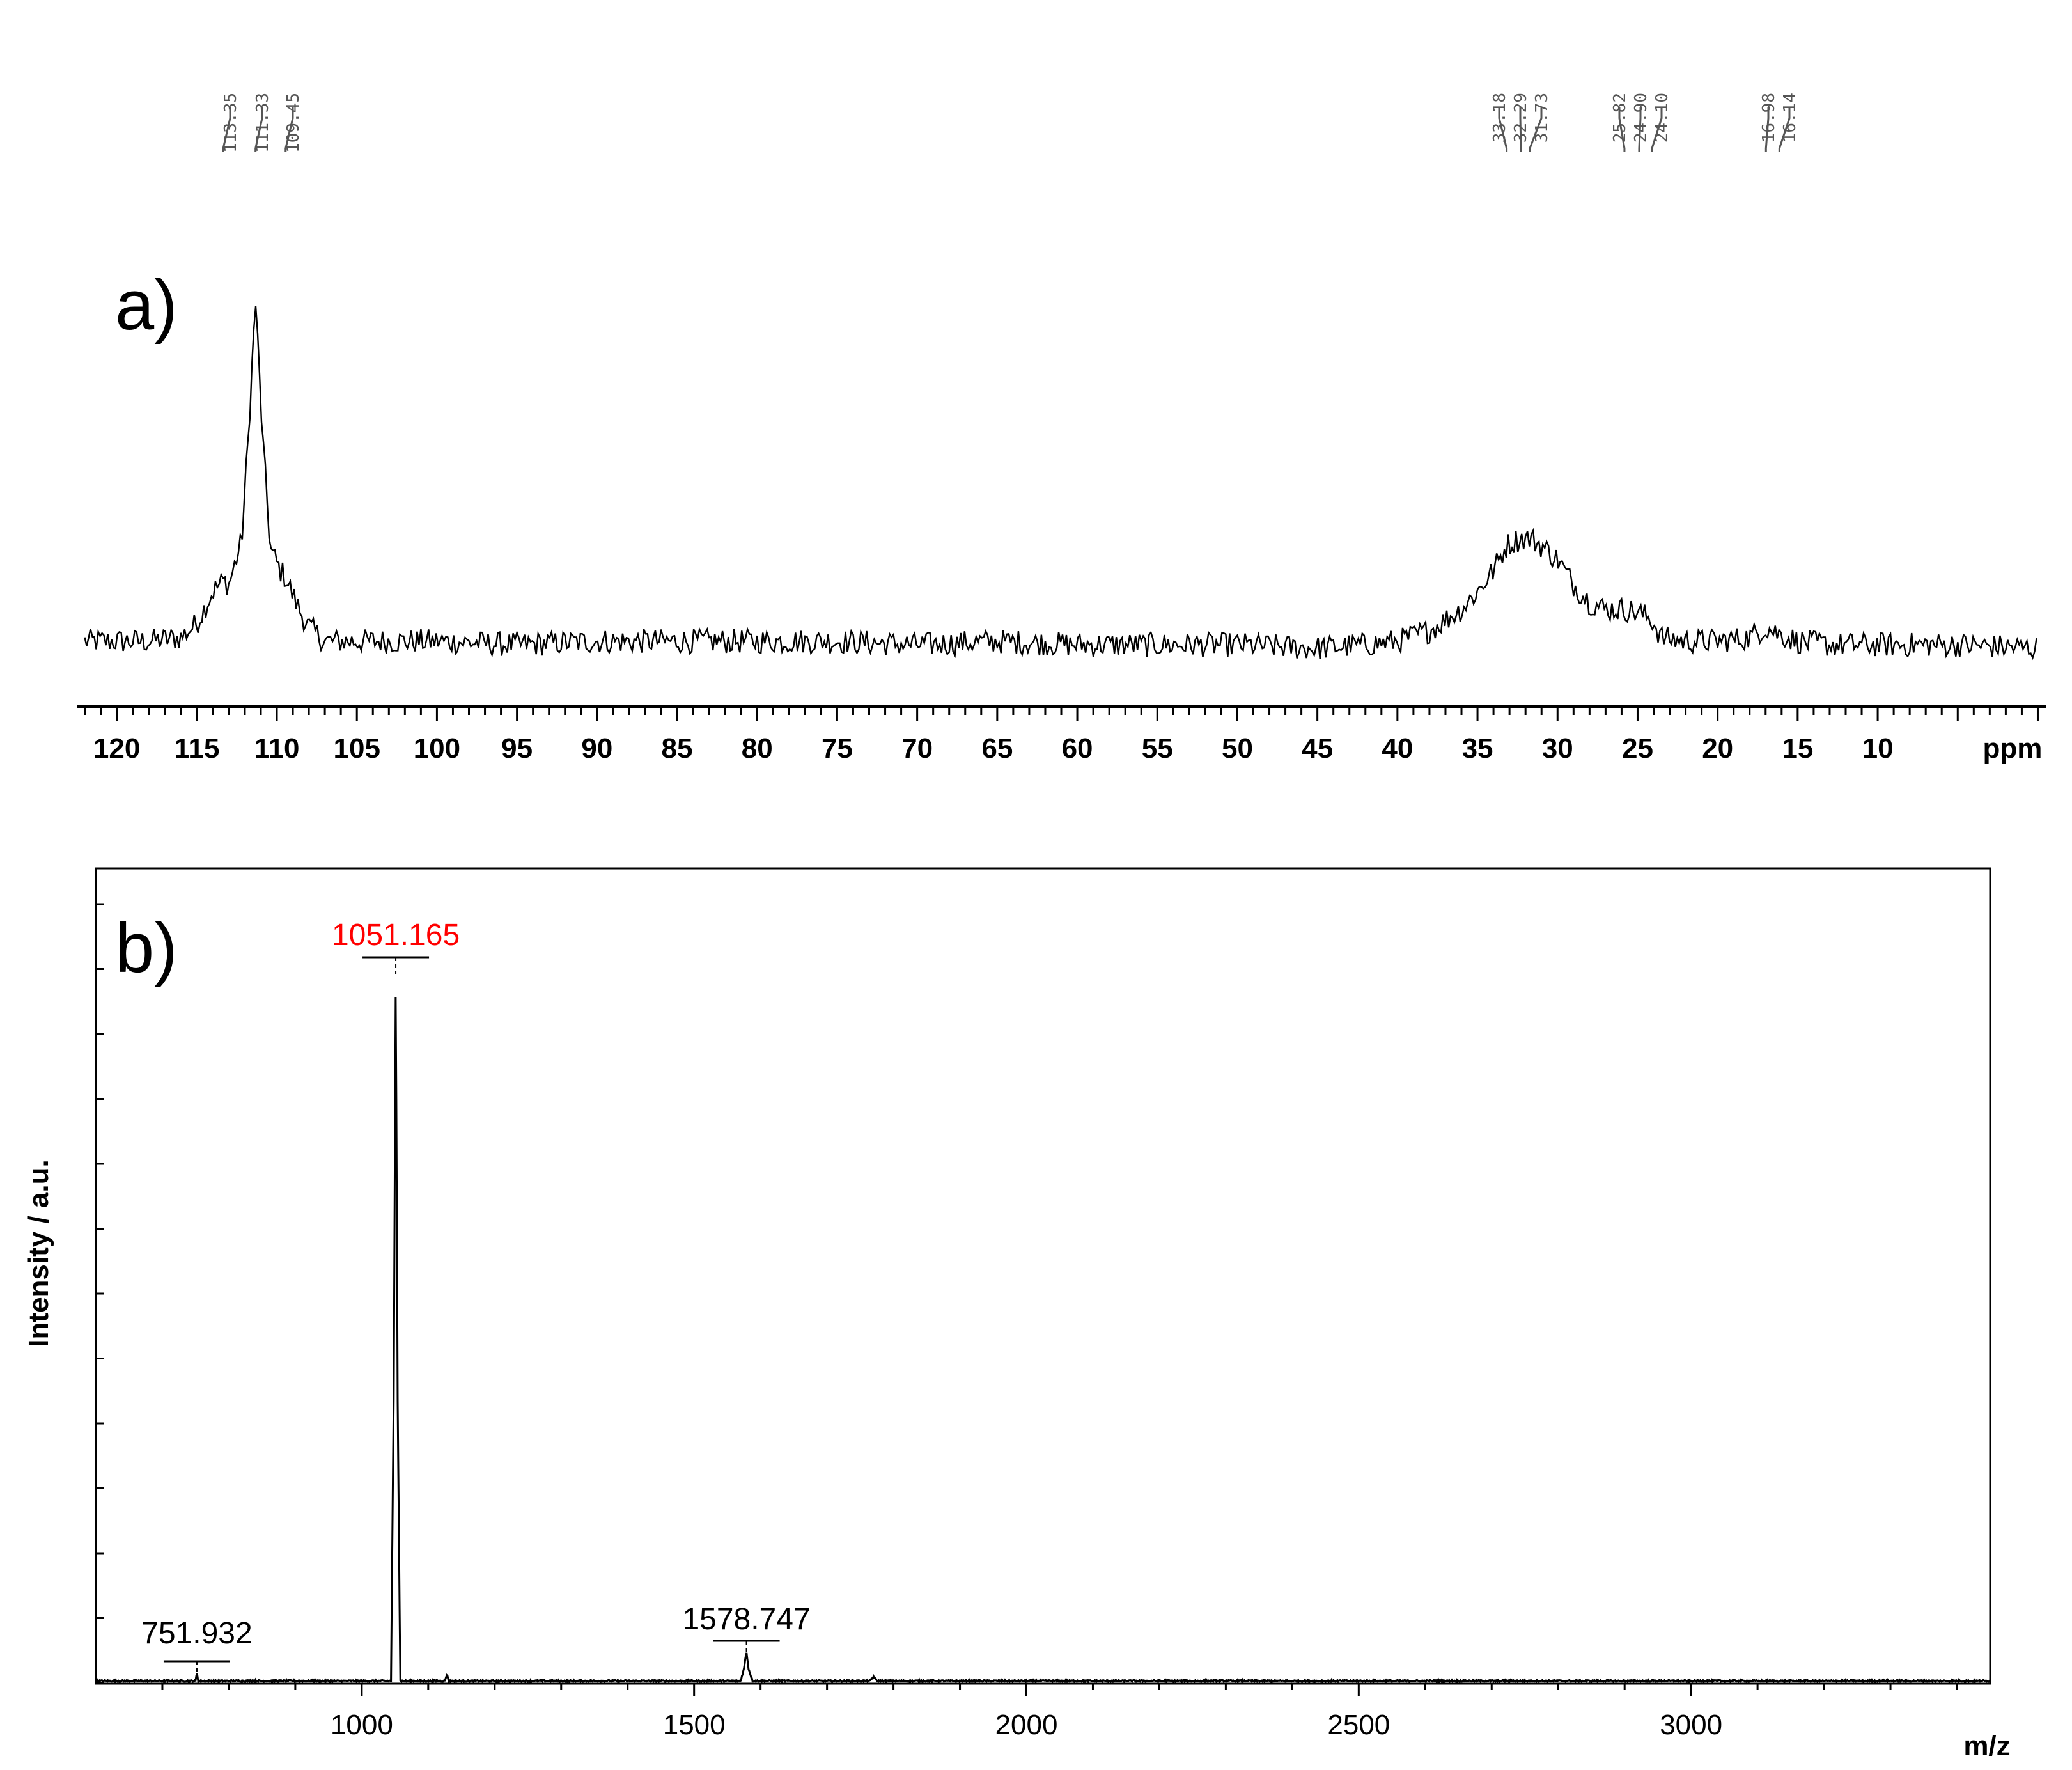 Image resolution: width=2072 pixels, height=1770 pixels. What do you see at coordinates (277, 748) in the screenshot?
I see `ppm-tick-label: 110` at bounding box center [277, 748].